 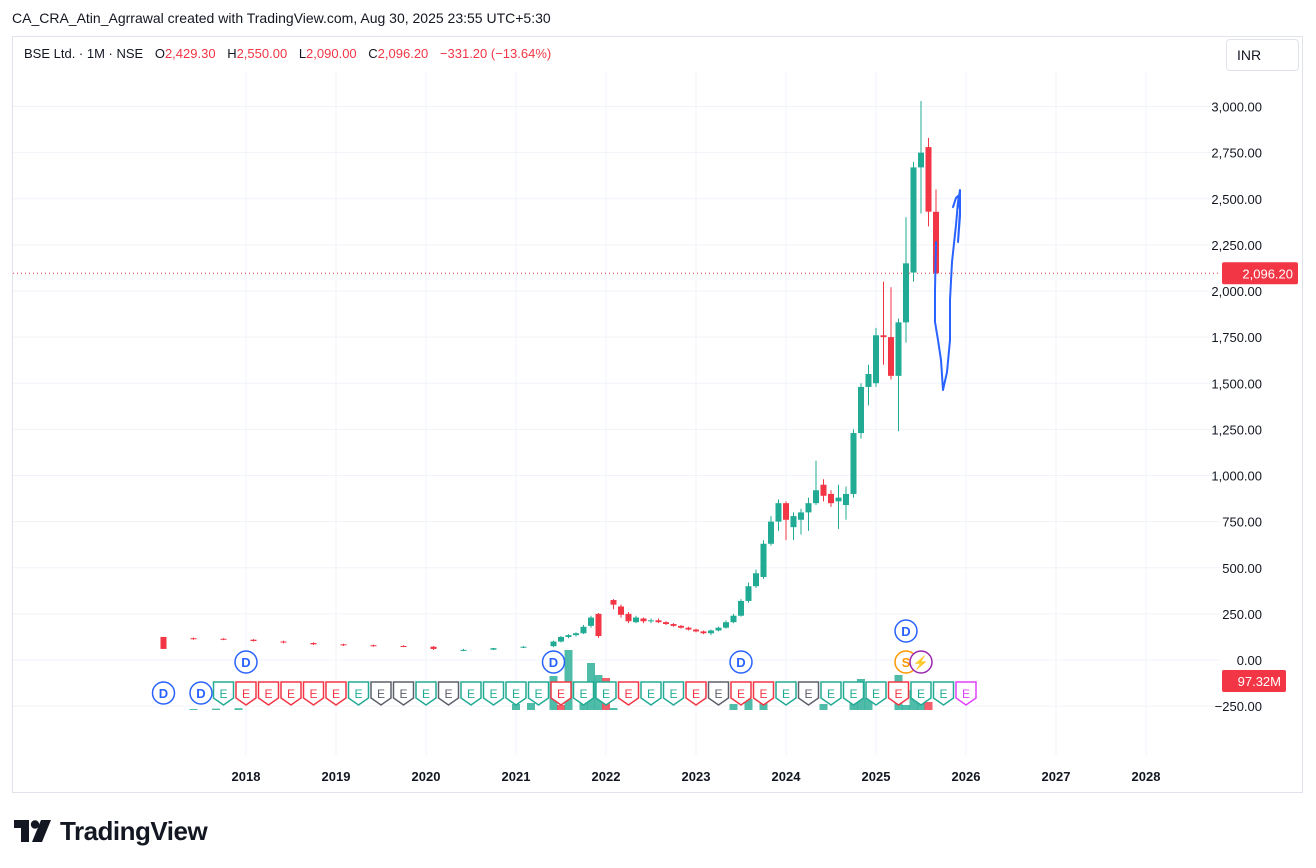 I want to click on x-axis-tick-label: 2022, so click(x=606, y=776).